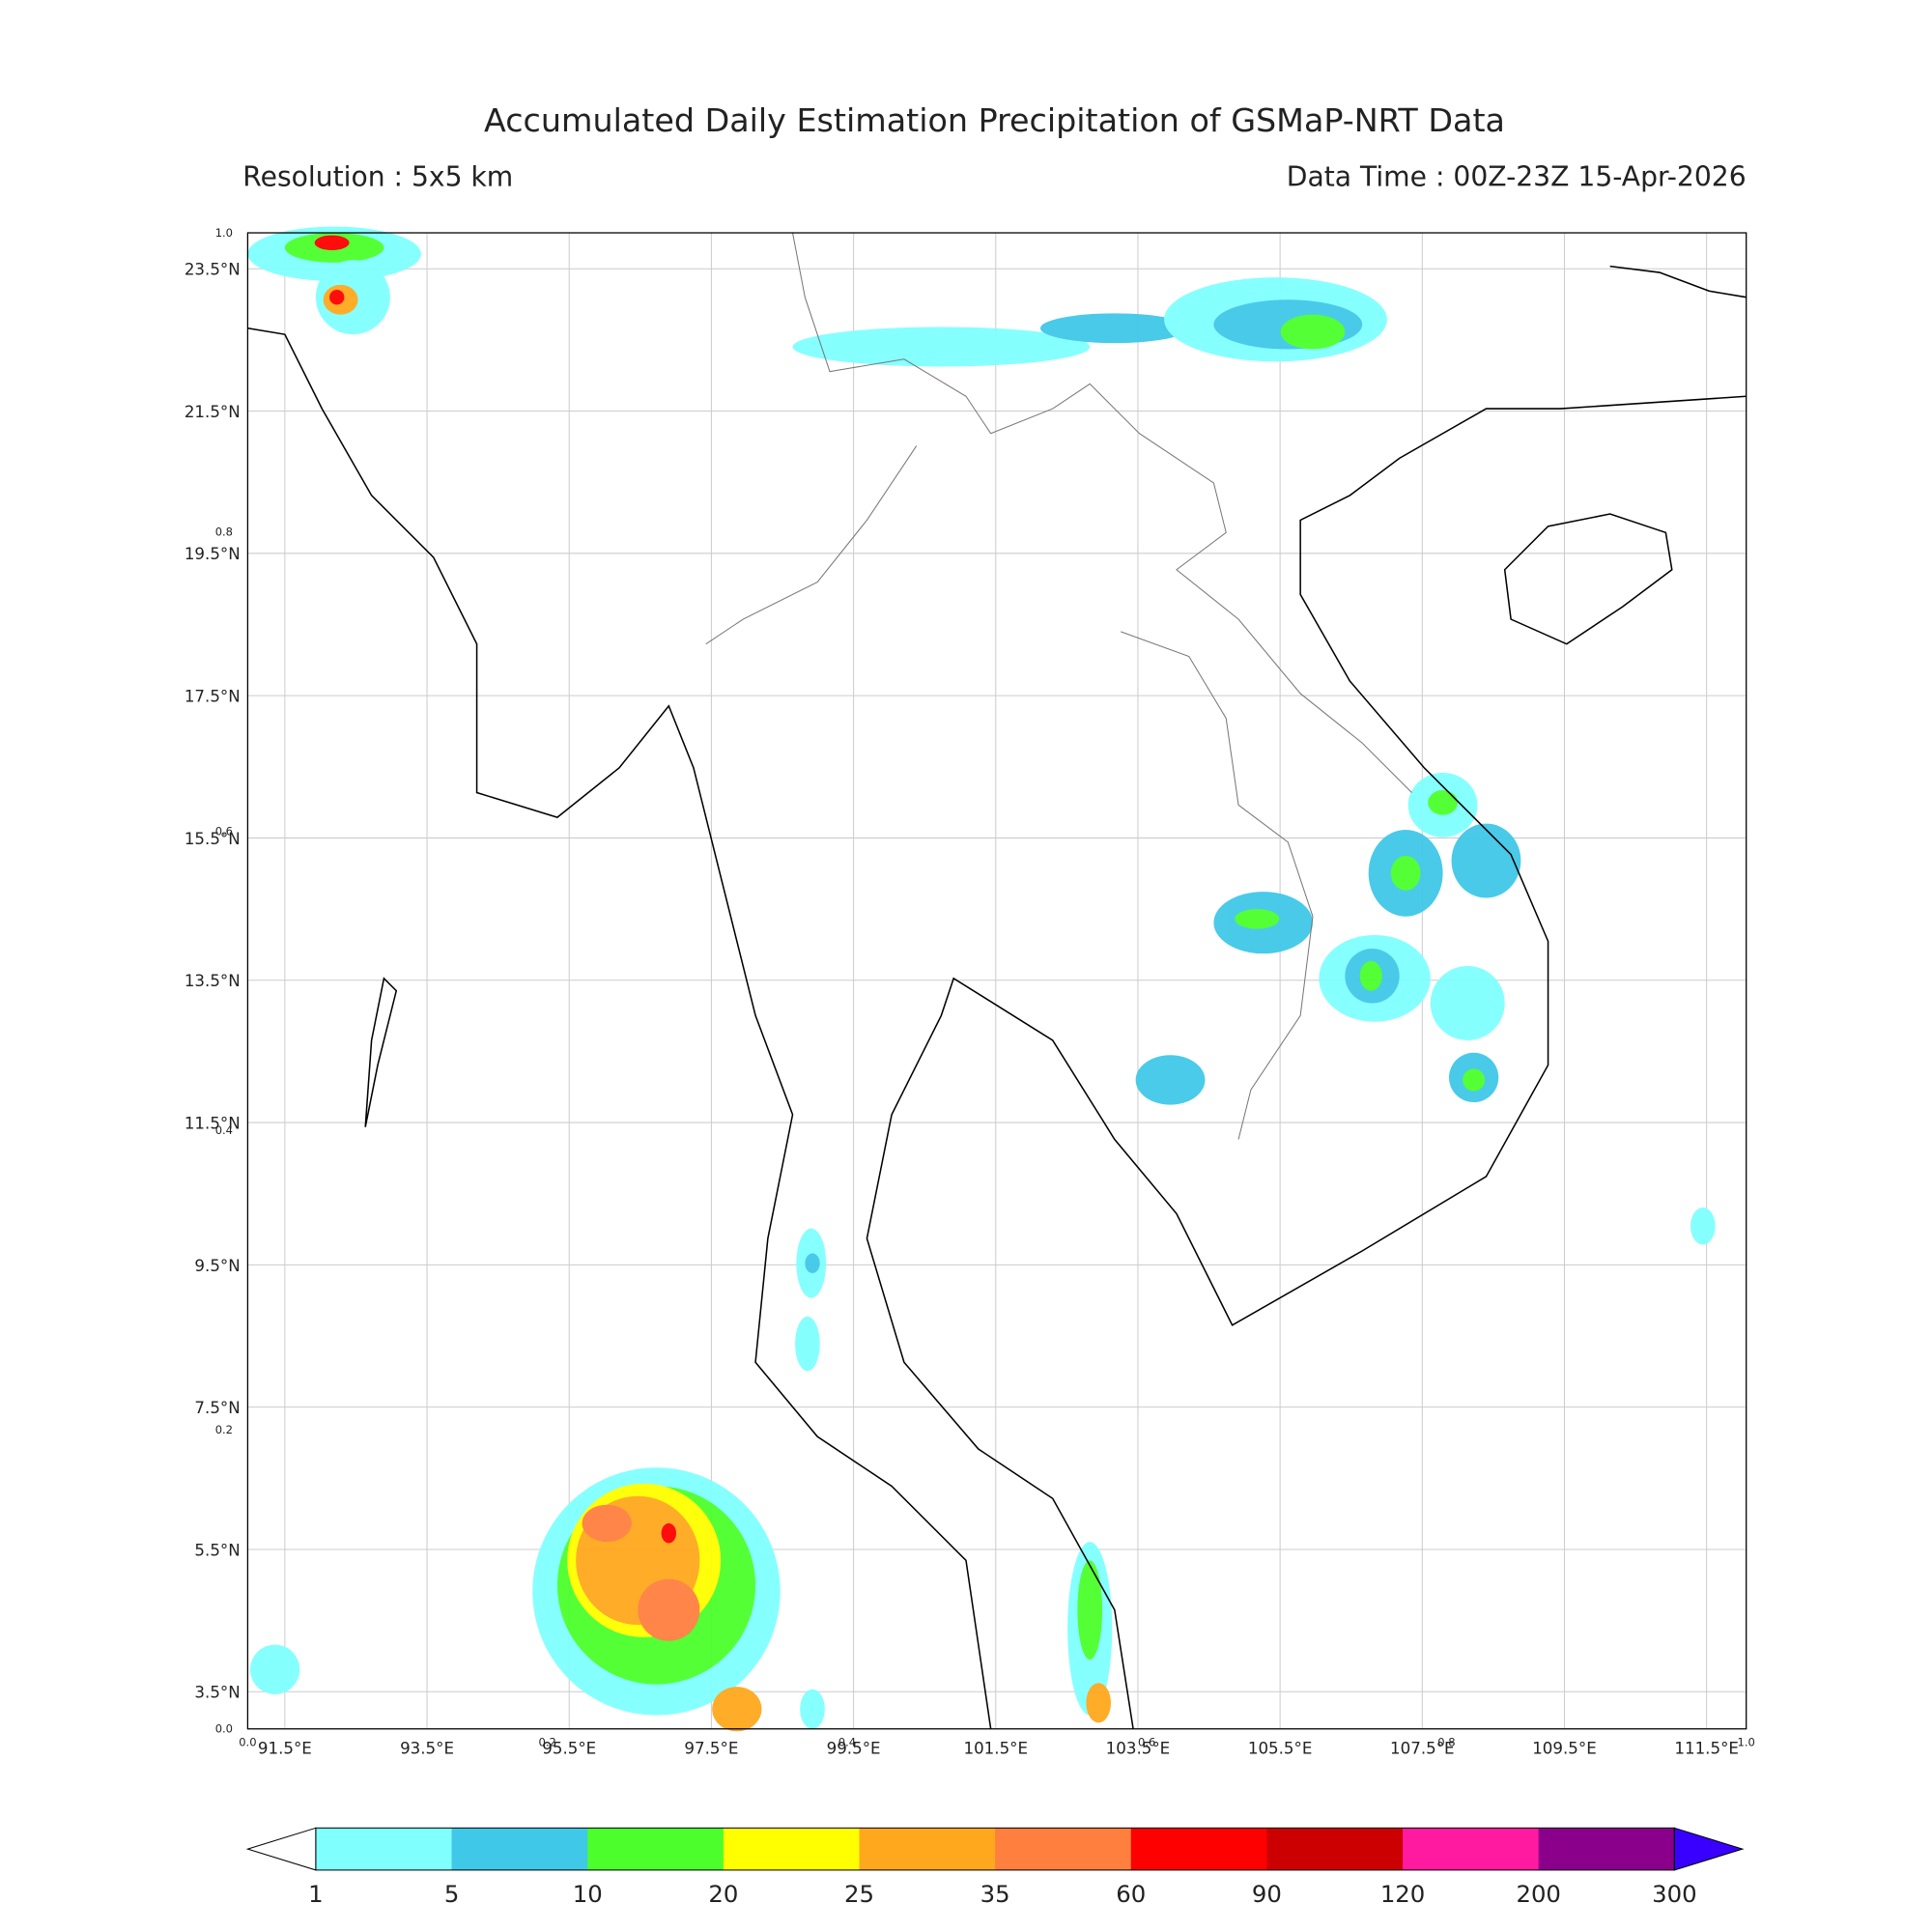 This screenshot has height=1932, width=1932. What do you see at coordinates (1706, 1748) in the screenshot?
I see `lon-label: 111.5°E` at bounding box center [1706, 1748].